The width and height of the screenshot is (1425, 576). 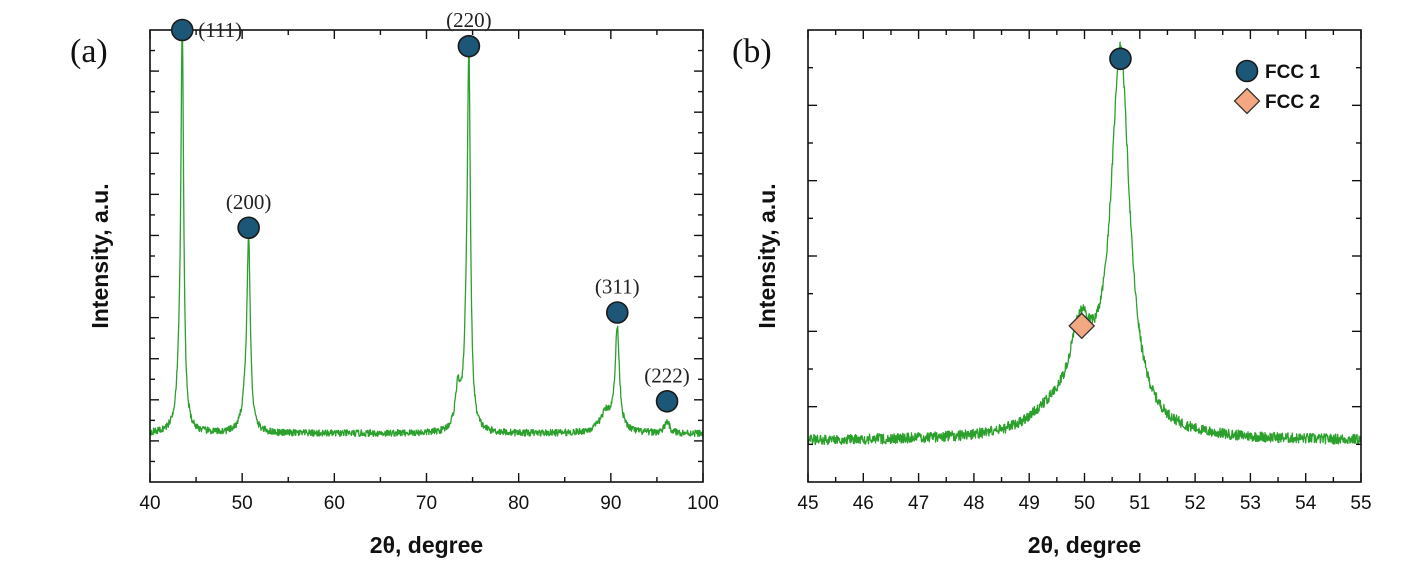 What do you see at coordinates (617, 287) in the screenshot?
I see `peak-label: (311)` at bounding box center [617, 287].